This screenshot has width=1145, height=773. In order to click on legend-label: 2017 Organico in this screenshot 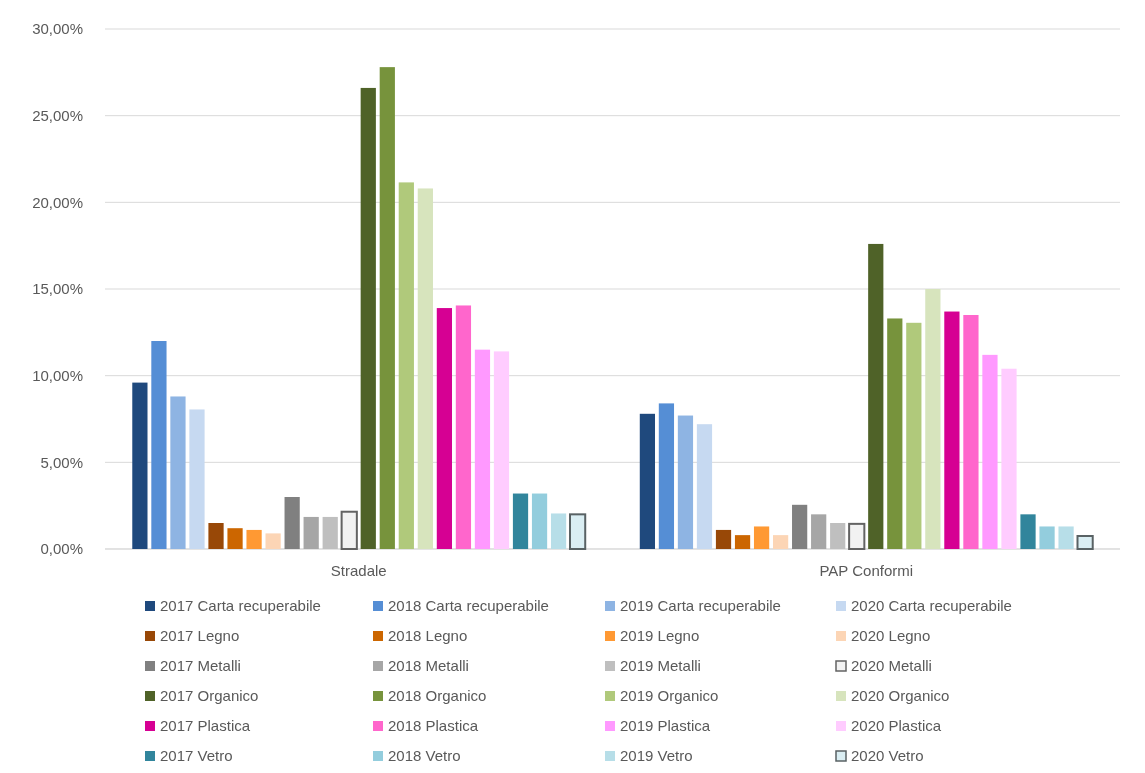, I will do `click(209, 696)`.